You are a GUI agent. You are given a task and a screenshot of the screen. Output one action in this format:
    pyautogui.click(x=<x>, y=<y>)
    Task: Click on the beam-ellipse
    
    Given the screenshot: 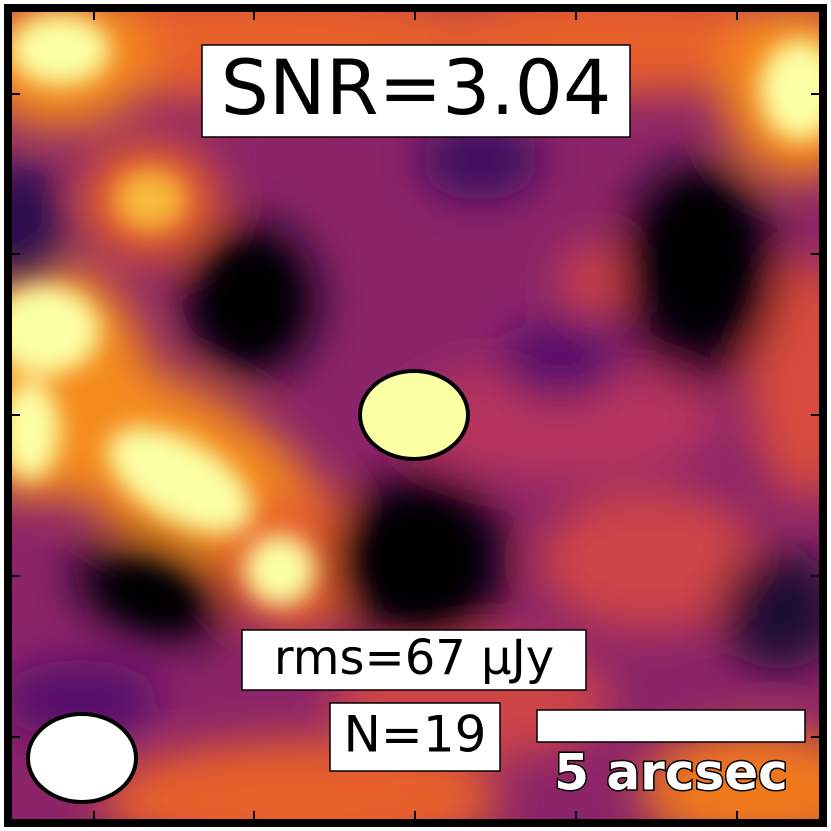 What is the action you would take?
    pyautogui.click(x=82, y=758)
    